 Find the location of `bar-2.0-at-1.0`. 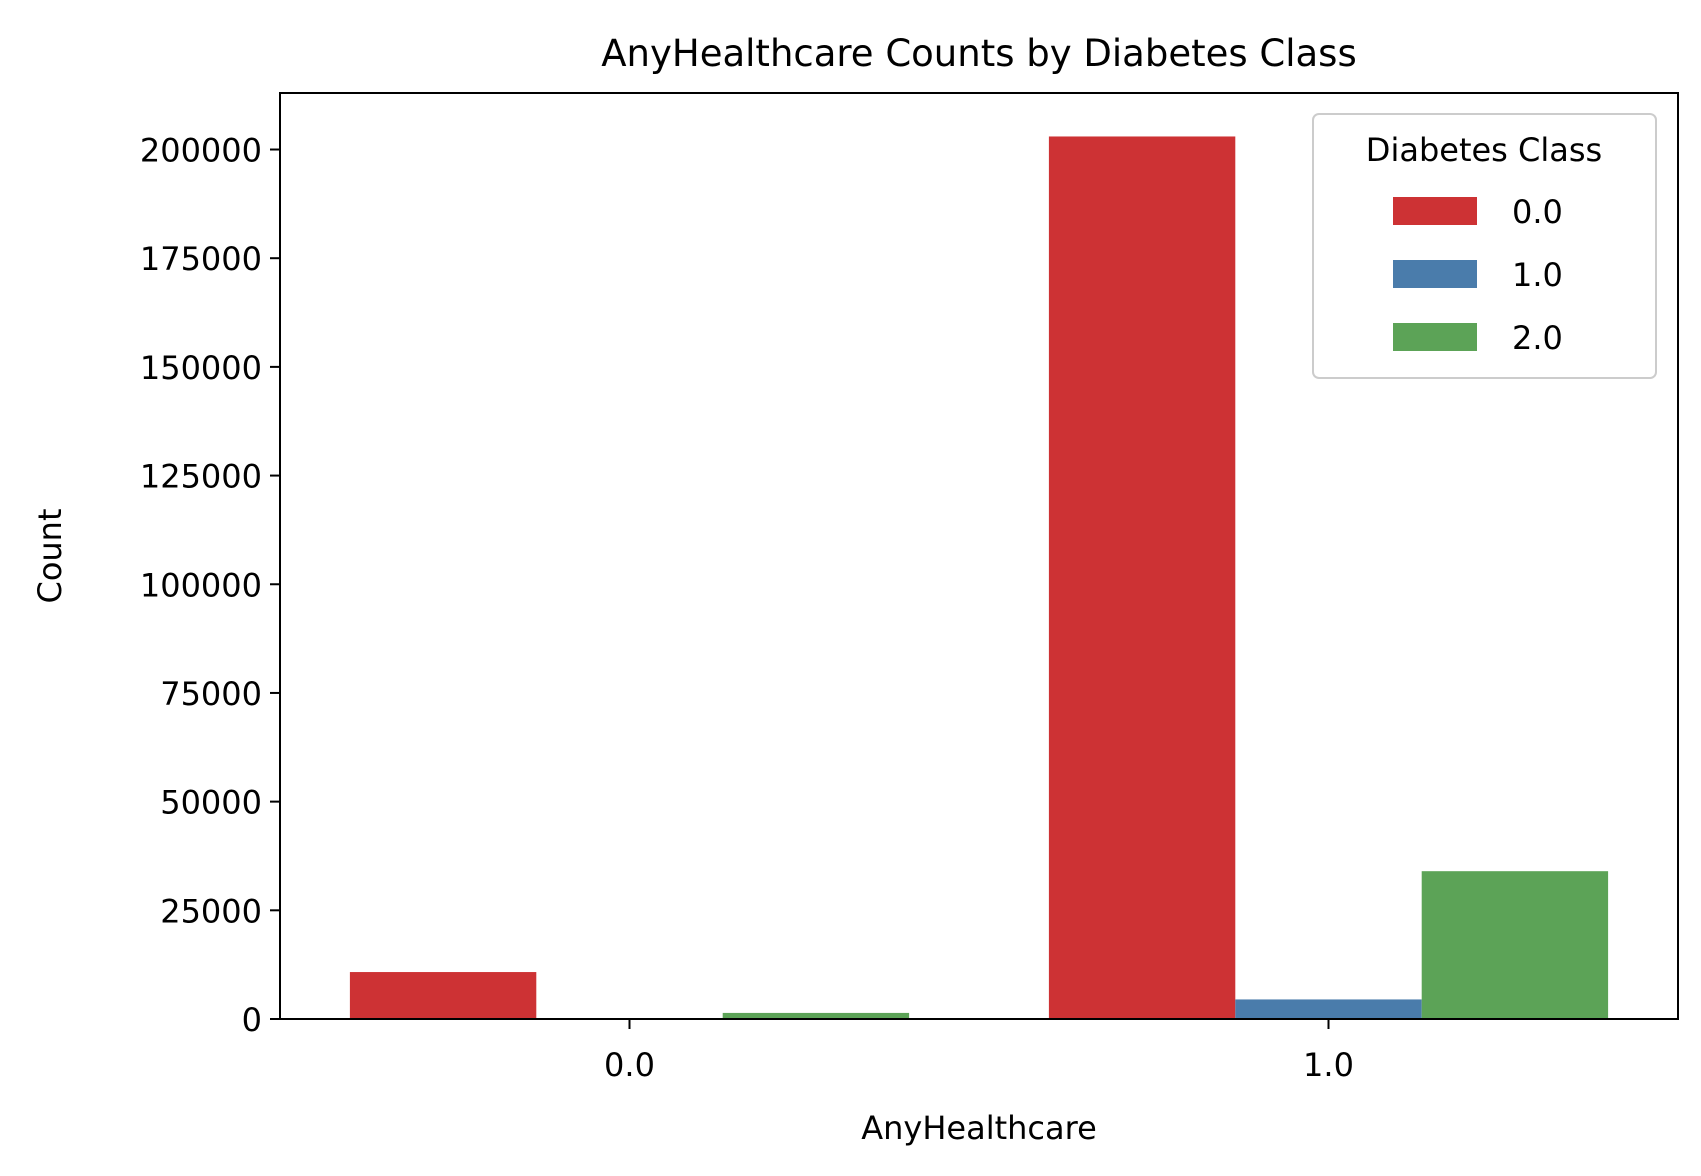

bar-2.0-at-1.0 is located at coordinates (1515, 945).